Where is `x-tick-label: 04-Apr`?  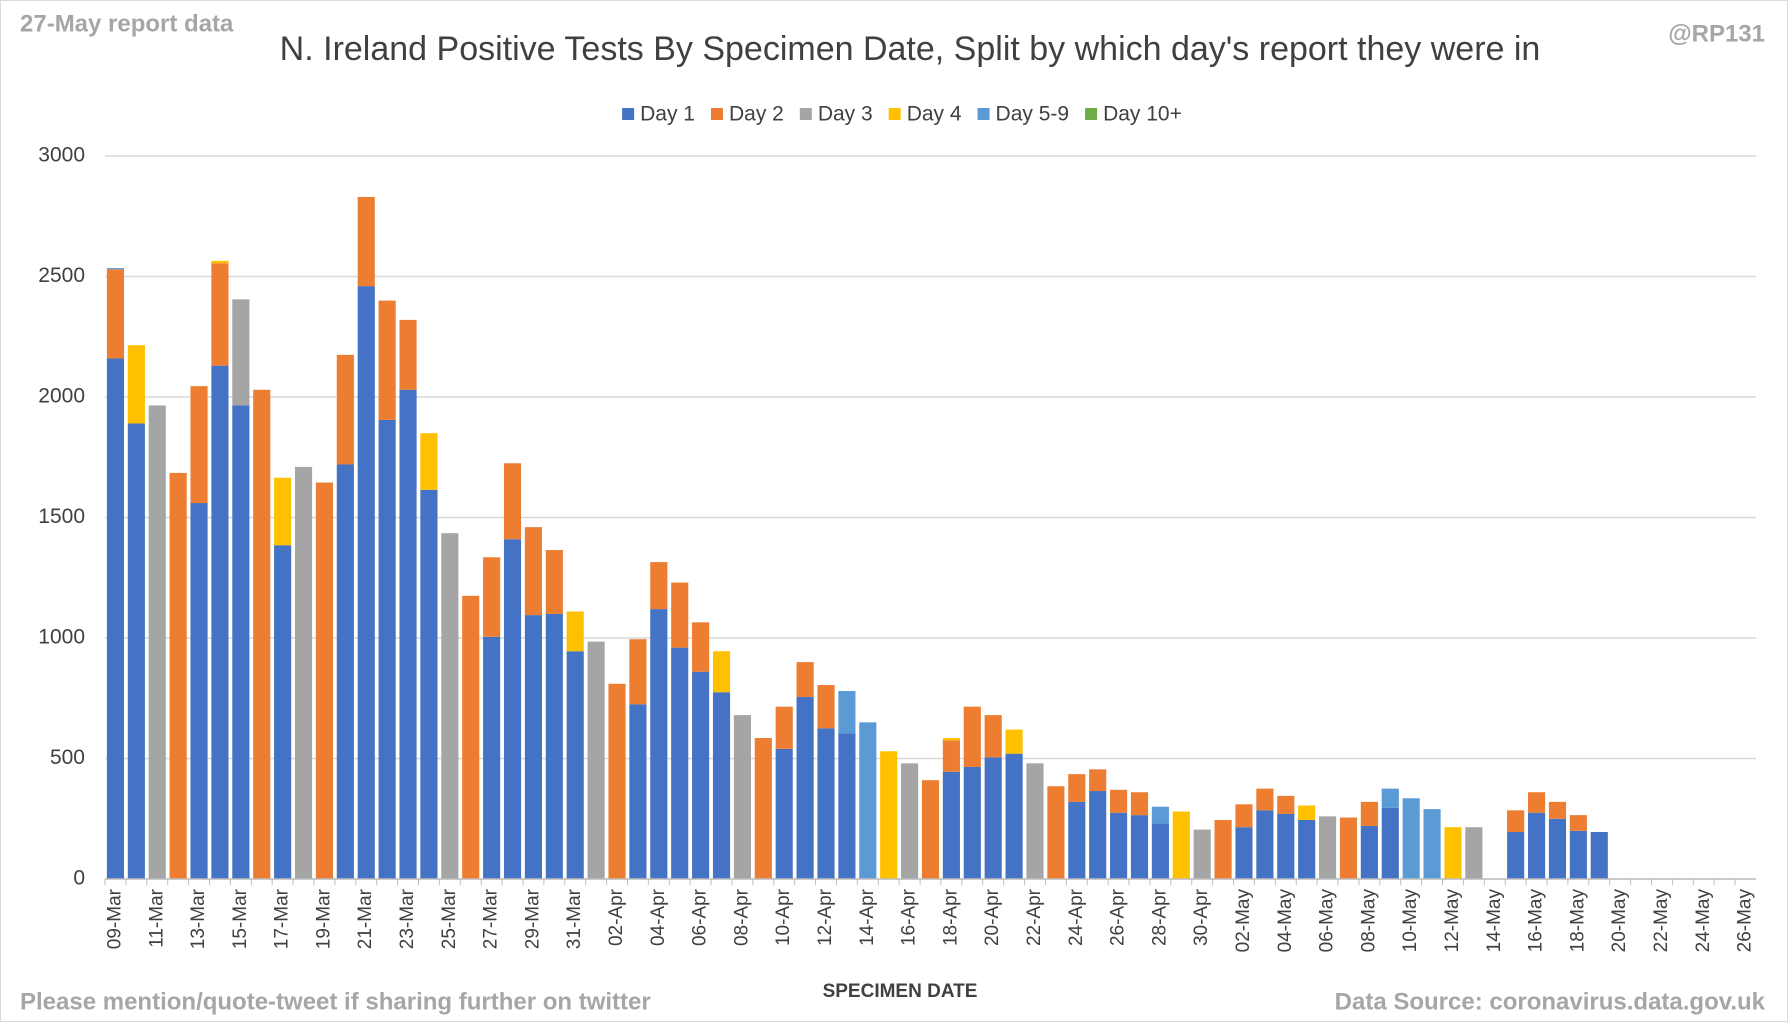
x-tick-label: 04-Apr is located at coordinates (658, 917).